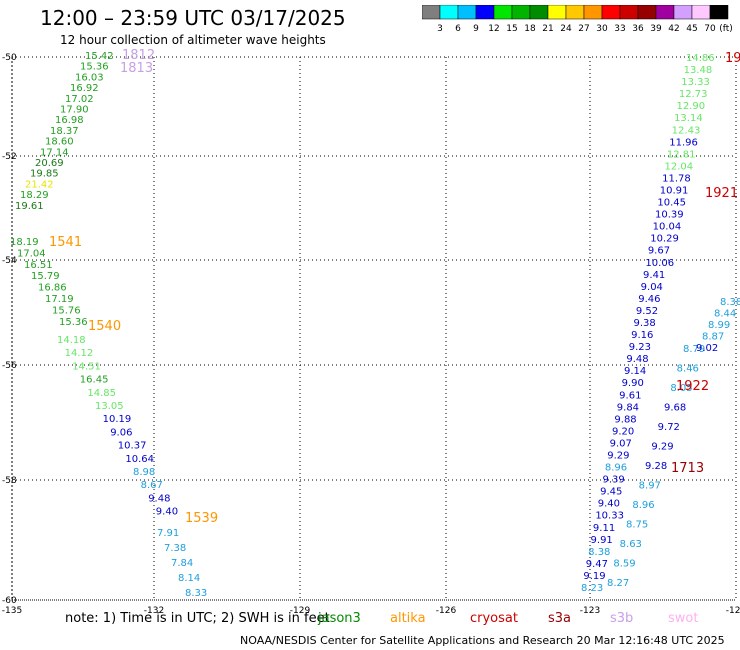 This screenshot has width=740, height=650. I want to click on swh-value: 8.67, so click(152, 485).